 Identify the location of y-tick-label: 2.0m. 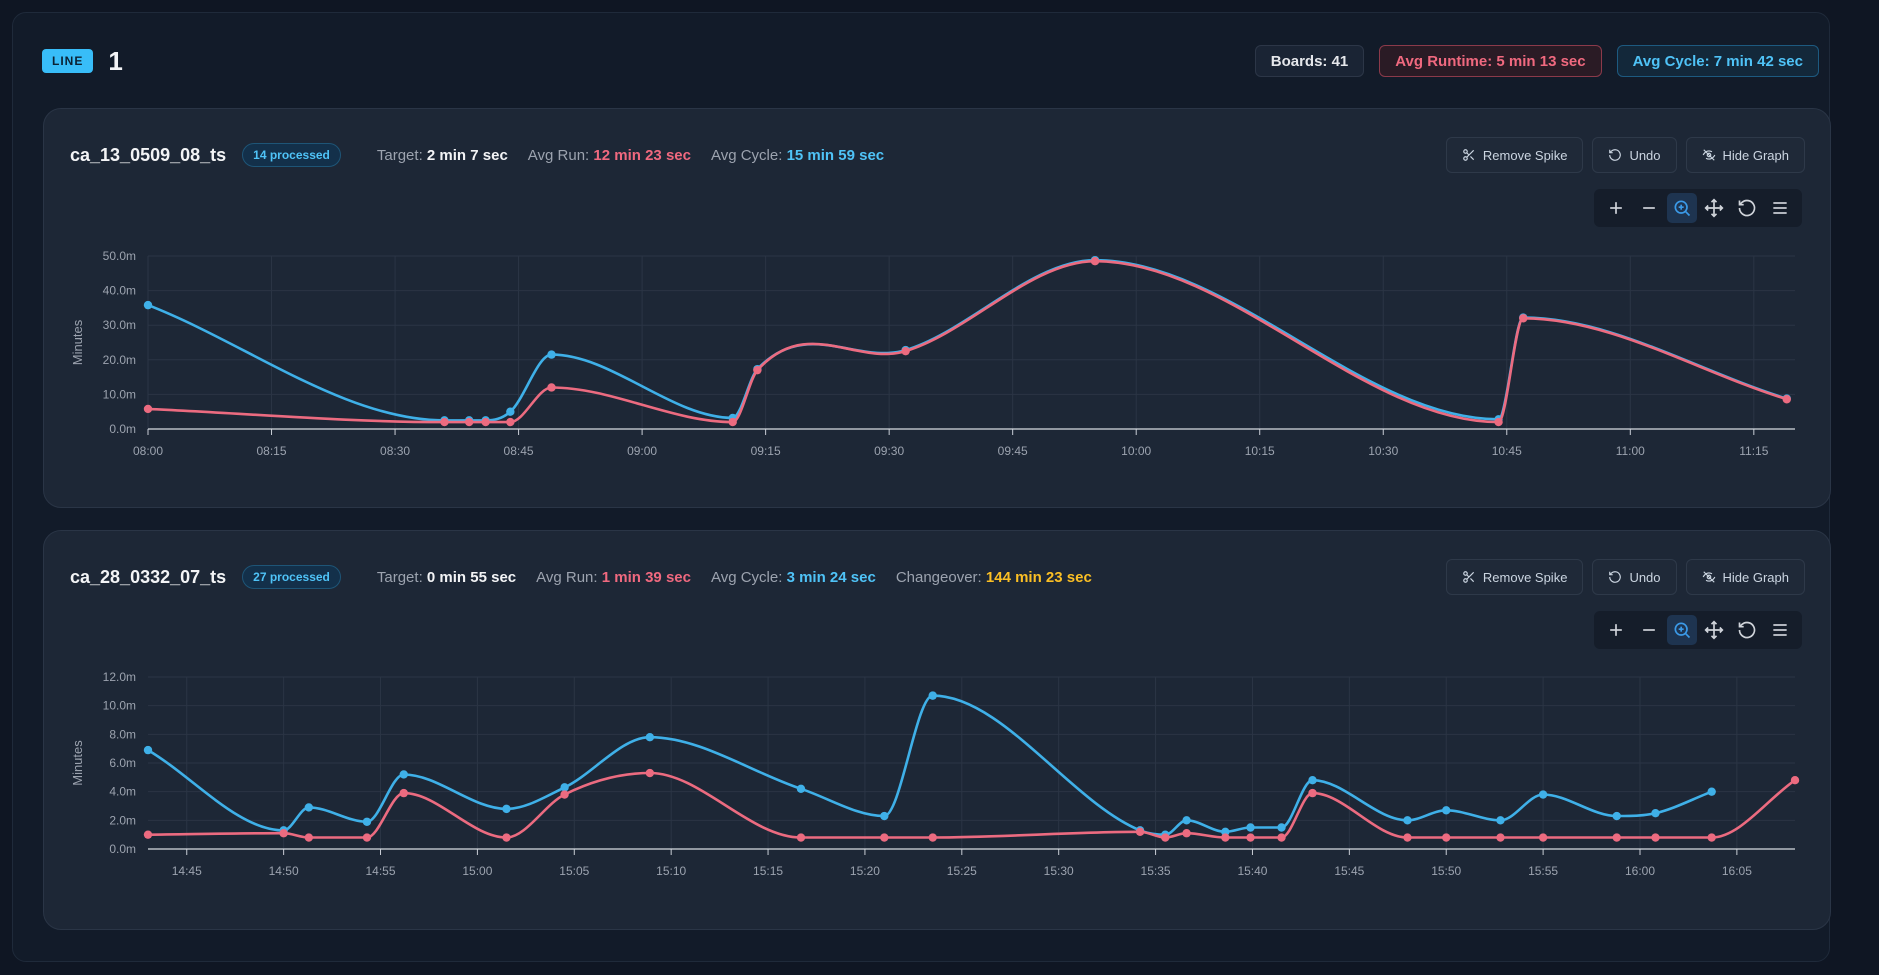
(122, 820).